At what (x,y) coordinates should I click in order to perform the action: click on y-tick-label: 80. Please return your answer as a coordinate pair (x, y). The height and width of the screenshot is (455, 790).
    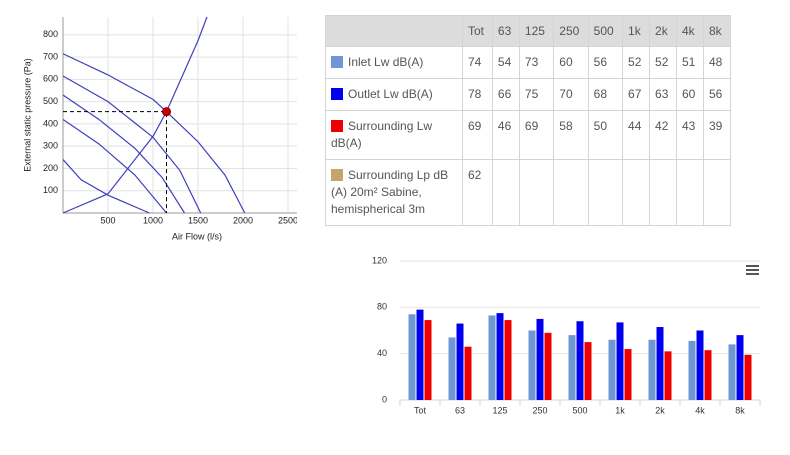
    Looking at the image, I should click on (382, 307).